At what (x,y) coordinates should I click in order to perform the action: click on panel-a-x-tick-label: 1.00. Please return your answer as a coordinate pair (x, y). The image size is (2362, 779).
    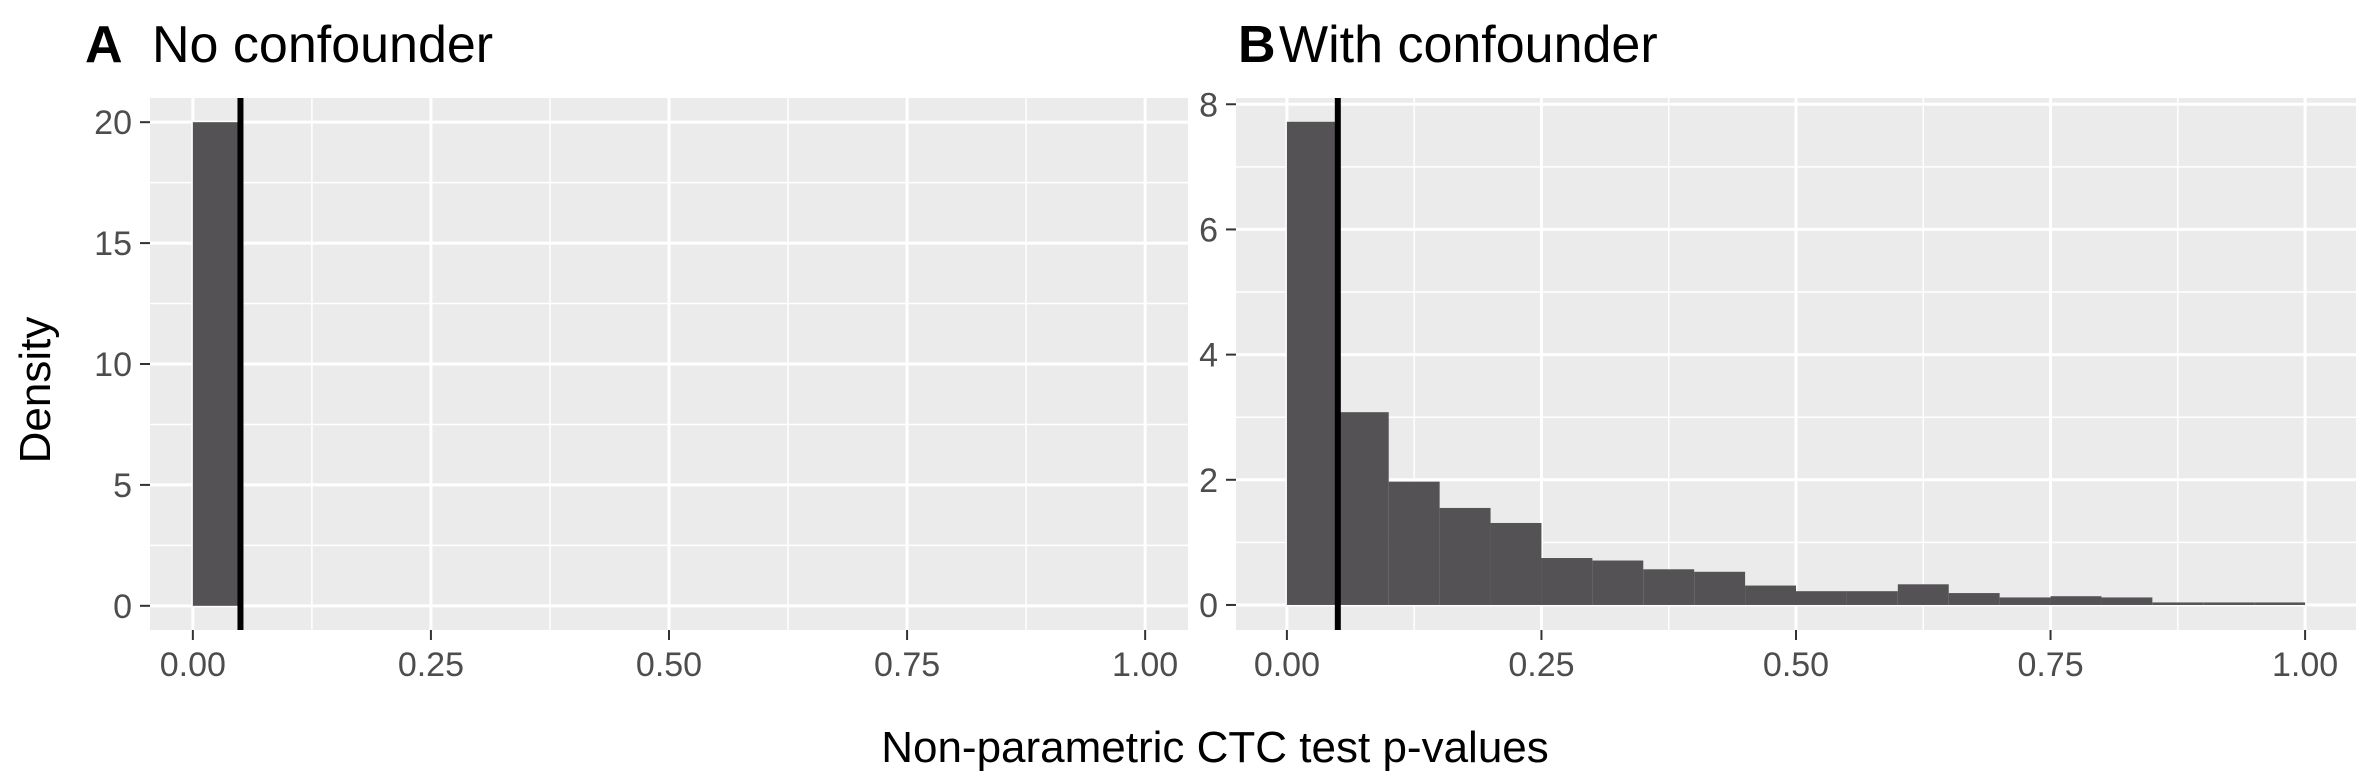
    Looking at the image, I should click on (1145, 665).